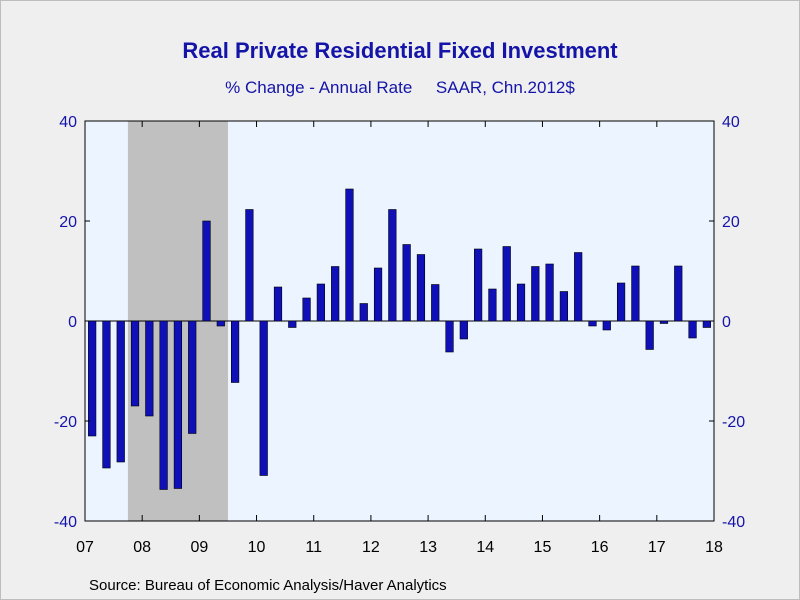 The width and height of the screenshot is (800, 600). I want to click on y-tick-label-left: 40, so click(68, 122).